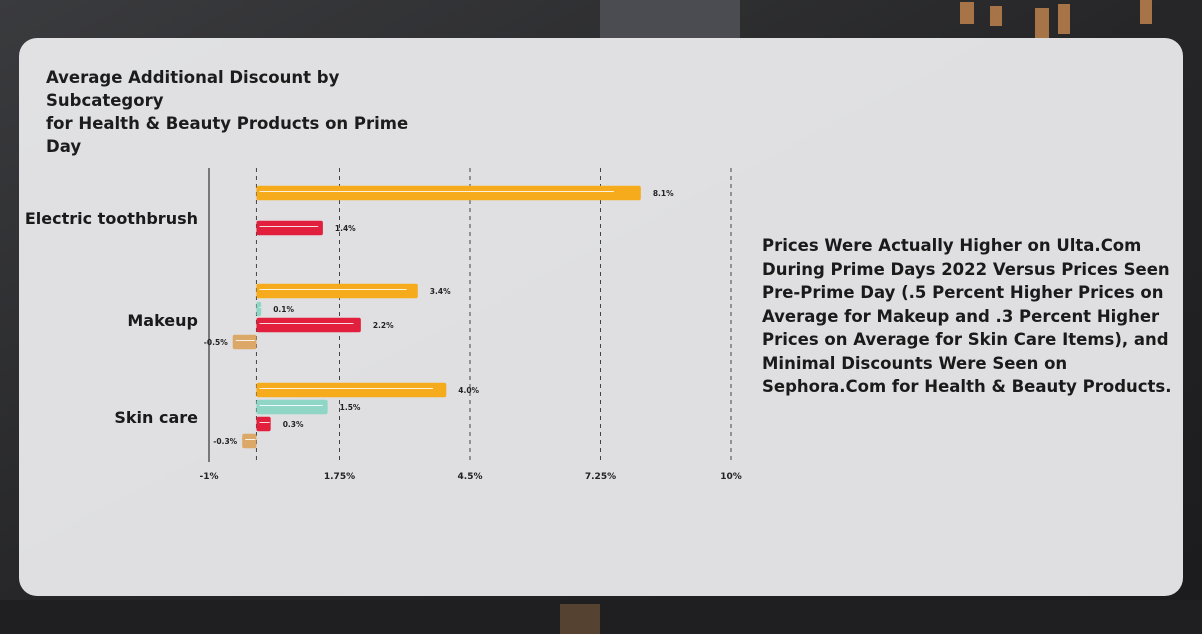 The height and width of the screenshot is (634, 1202). Describe the element at coordinates (731, 477) in the screenshot. I see `x-tick-label: 10%` at that location.